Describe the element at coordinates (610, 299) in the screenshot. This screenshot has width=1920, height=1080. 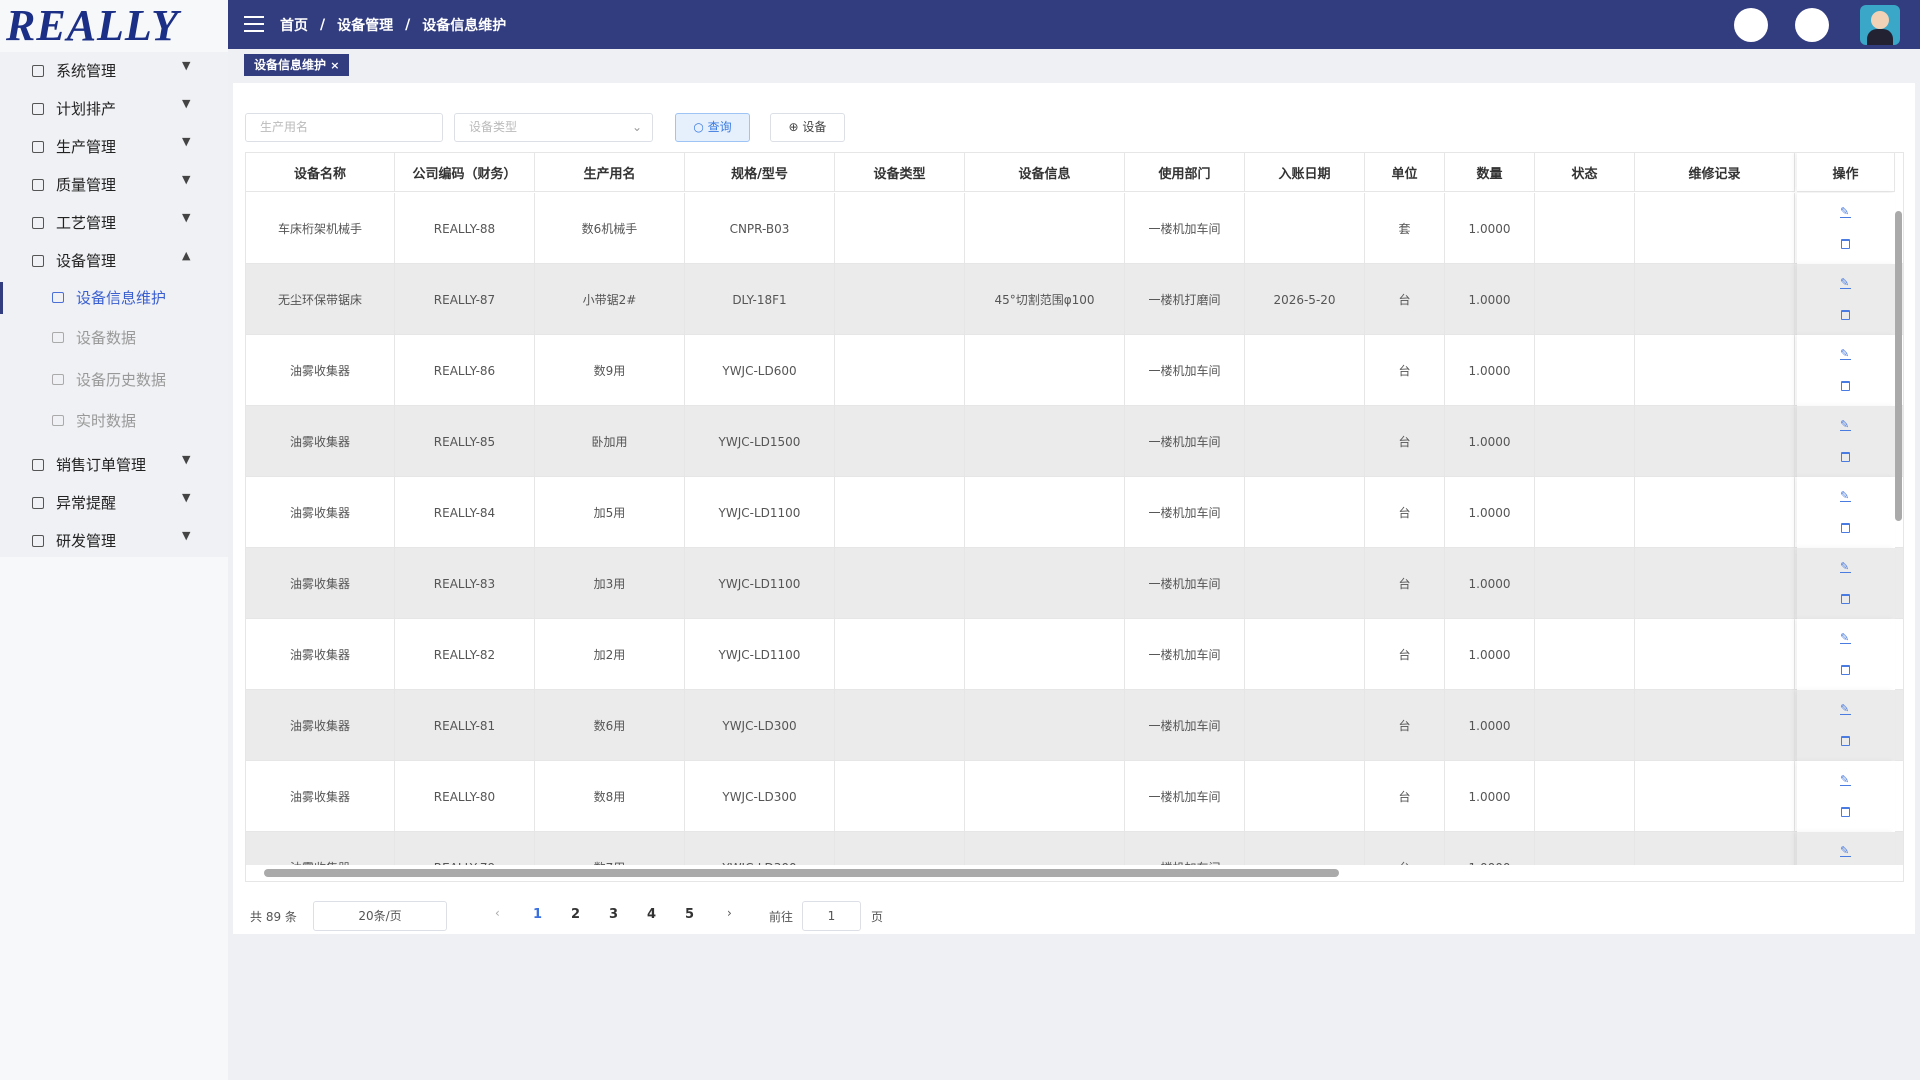
I see `cell: 小带锯2#` at that location.